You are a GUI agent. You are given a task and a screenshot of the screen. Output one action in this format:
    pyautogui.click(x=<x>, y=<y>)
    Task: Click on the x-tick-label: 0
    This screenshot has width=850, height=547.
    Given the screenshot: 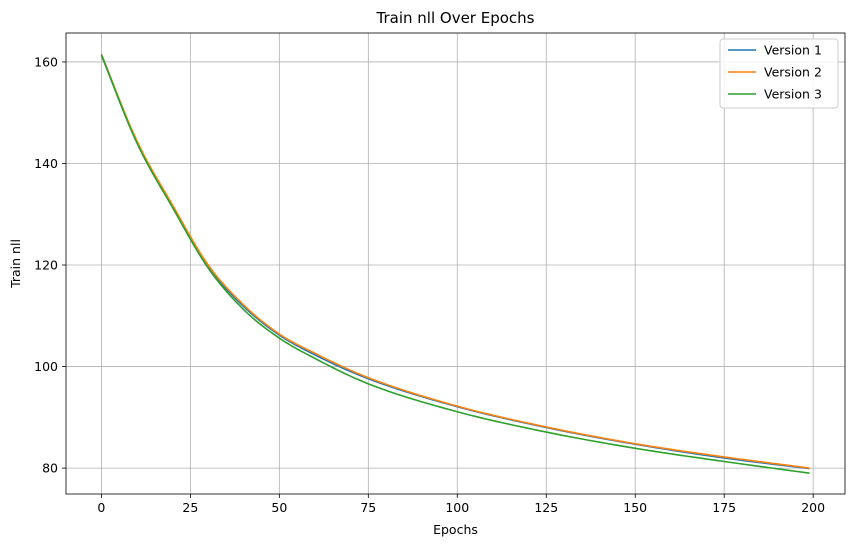 What is the action you would take?
    pyautogui.click(x=101, y=507)
    